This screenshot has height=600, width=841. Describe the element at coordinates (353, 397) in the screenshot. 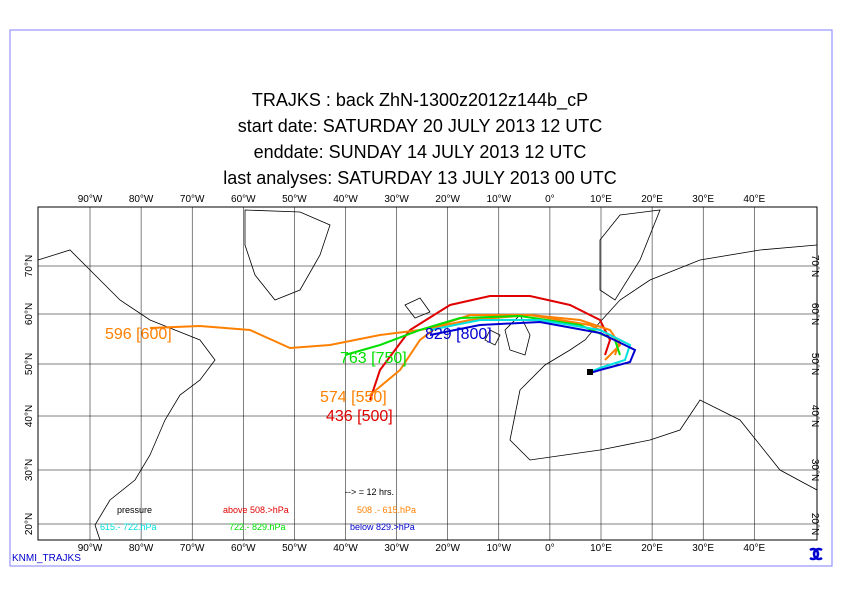

I see `trajectory-label: 574 [550]` at that location.